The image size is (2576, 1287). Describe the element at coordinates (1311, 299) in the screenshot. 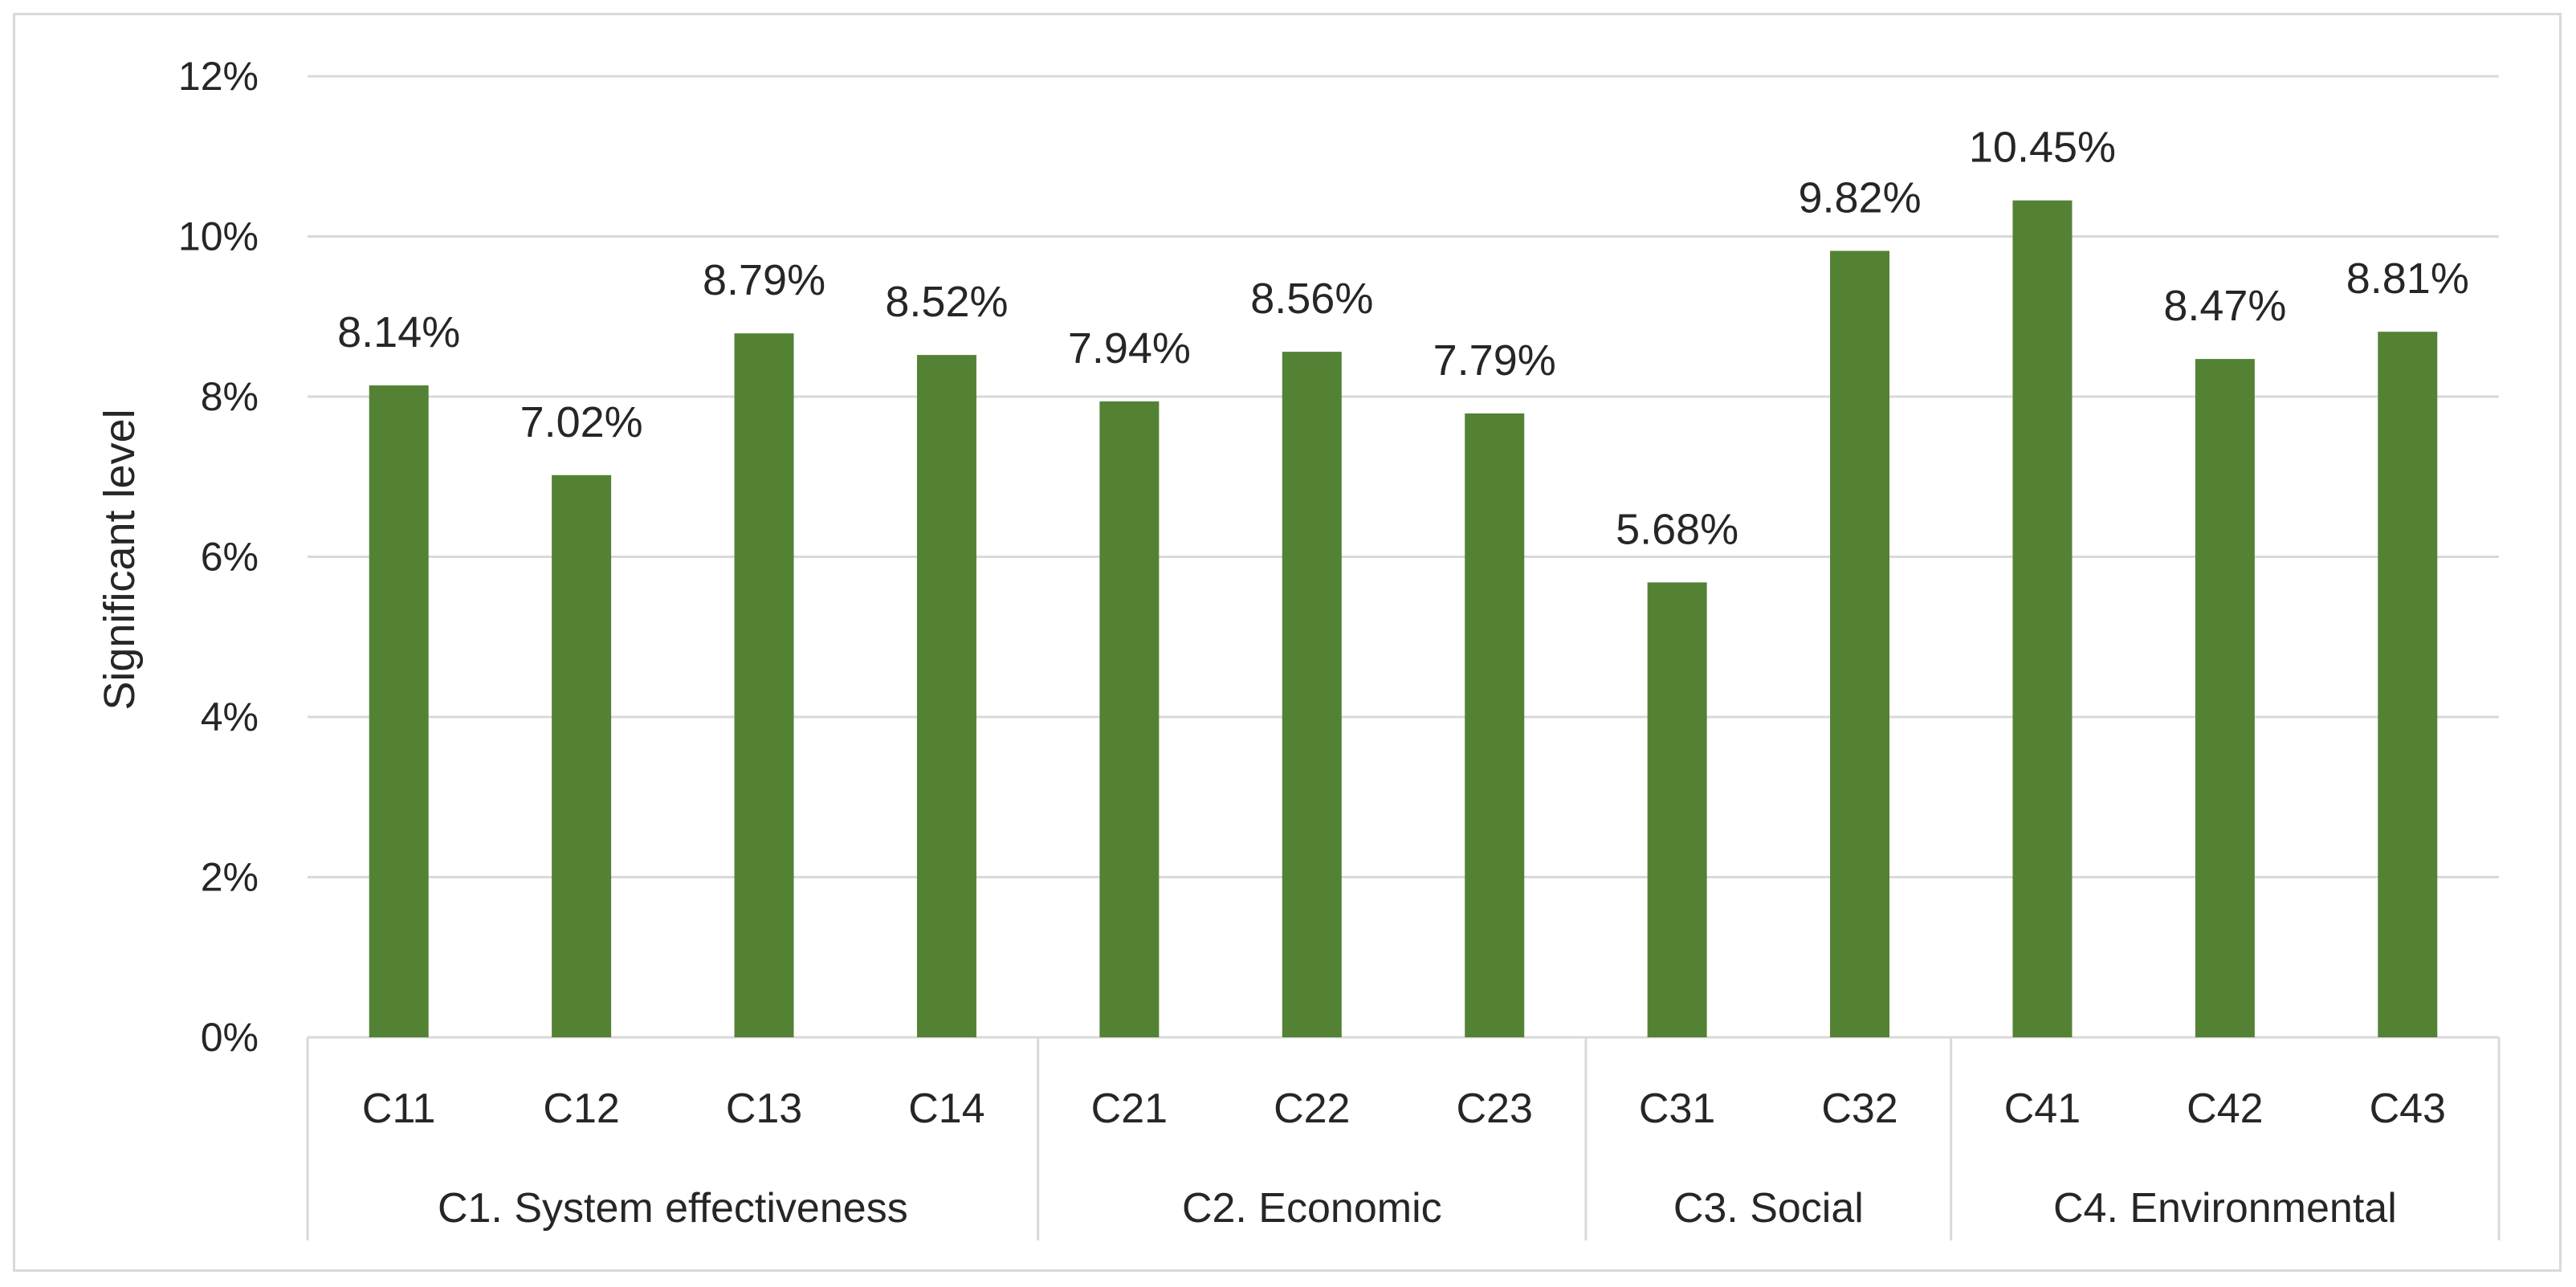

I see `data-label-c22: 8.56%` at that location.